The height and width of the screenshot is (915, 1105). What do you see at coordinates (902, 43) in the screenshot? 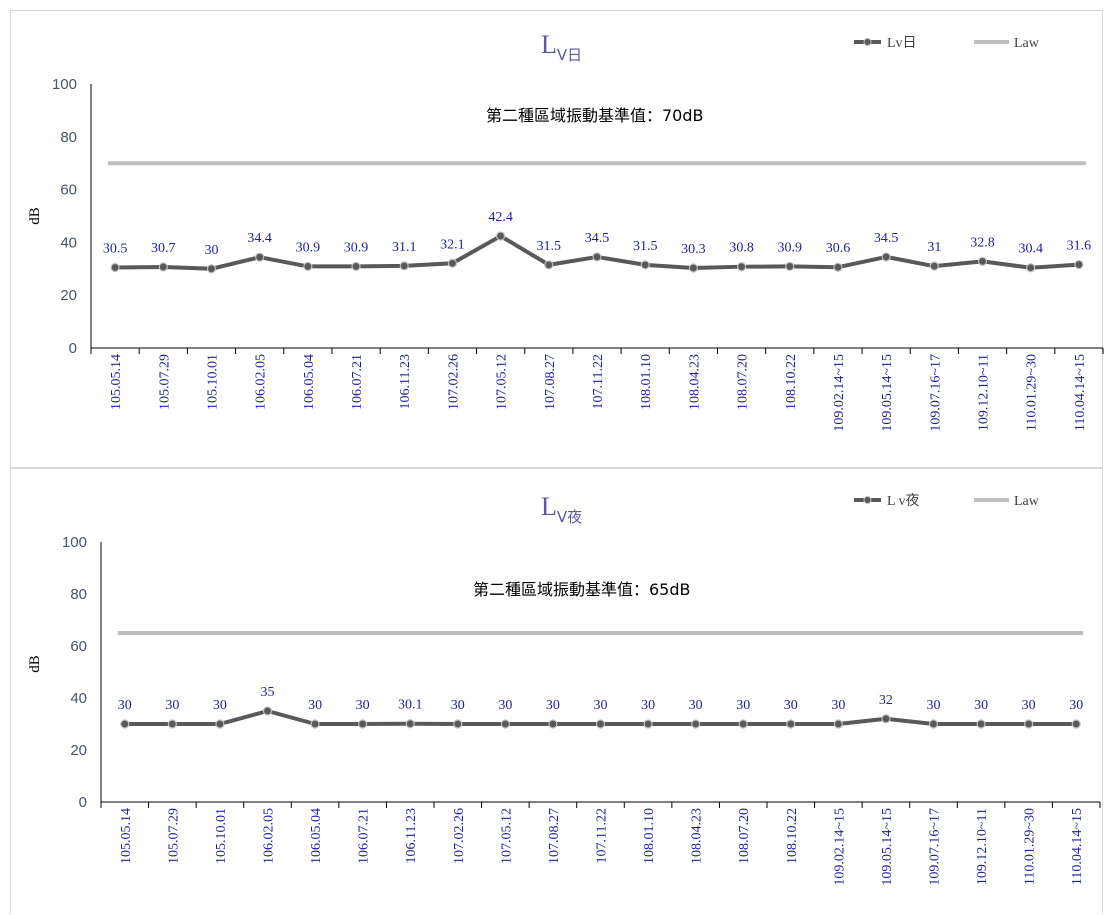
I see `legend-label-series: Lv日` at bounding box center [902, 43].